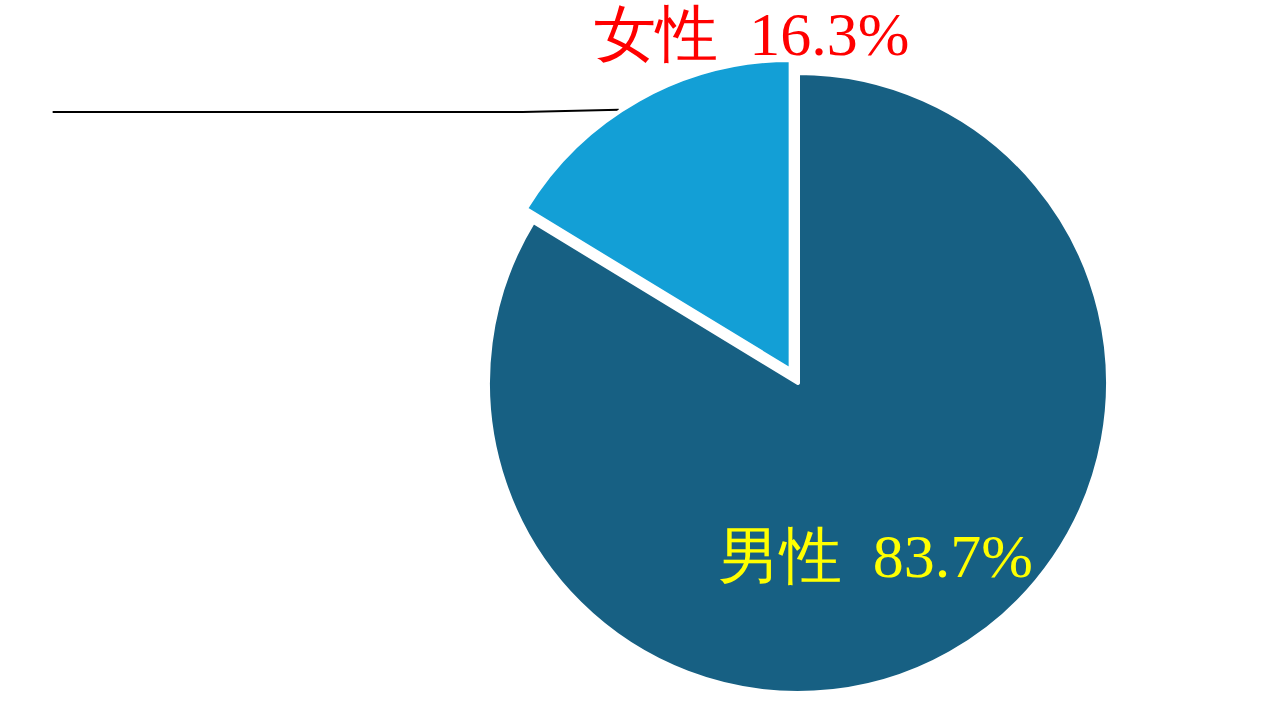 The image size is (1280, 720). What do you see at coordinates (875, 555) in the screenshot?
I see `slice-label: 男性 83.7%` at bounding box center [875, 555].